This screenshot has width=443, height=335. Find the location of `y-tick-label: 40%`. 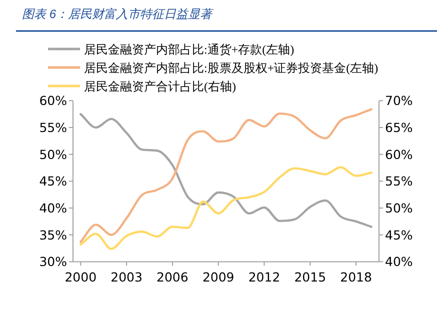

y-tick-label: 40% is located at coordinates (53, 208).